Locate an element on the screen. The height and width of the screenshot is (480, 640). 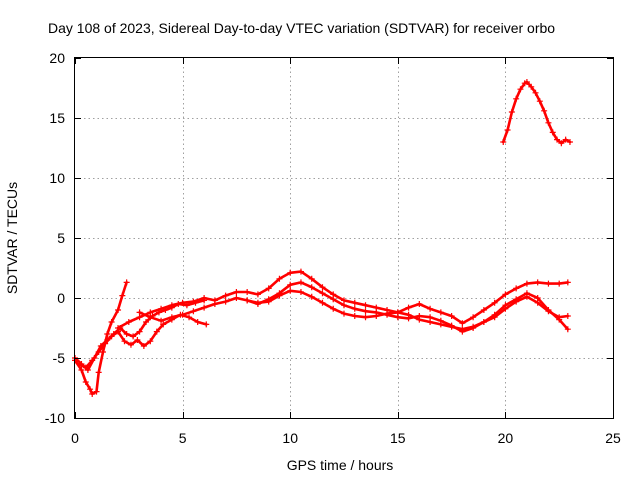
x-tick-label: 0 is located at coordinates (75, 438).